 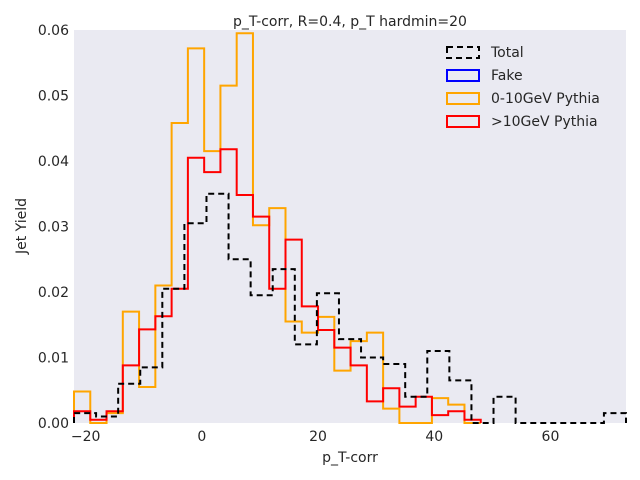 I want to click on y-tick-label: 0.05, so click(x=53, y=97).